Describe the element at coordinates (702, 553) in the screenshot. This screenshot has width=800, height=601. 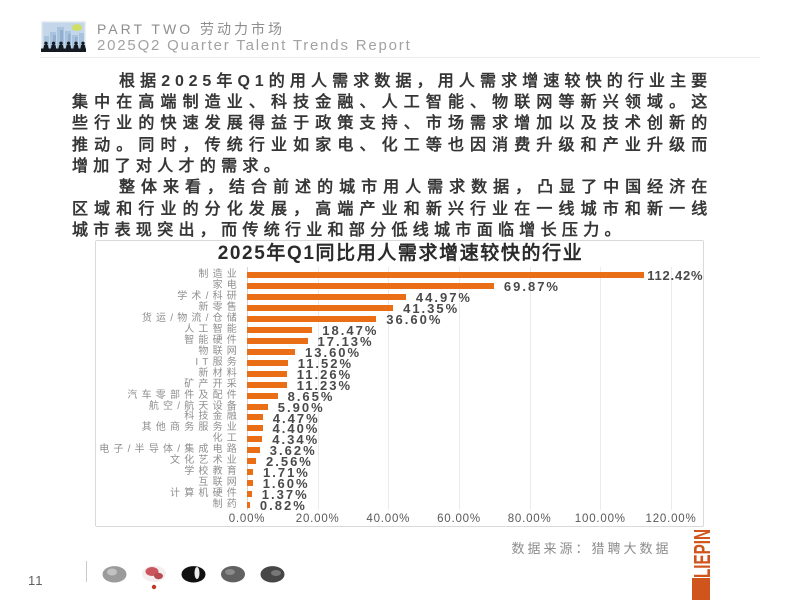
I see `svg-text: LIEPIN` at that location.